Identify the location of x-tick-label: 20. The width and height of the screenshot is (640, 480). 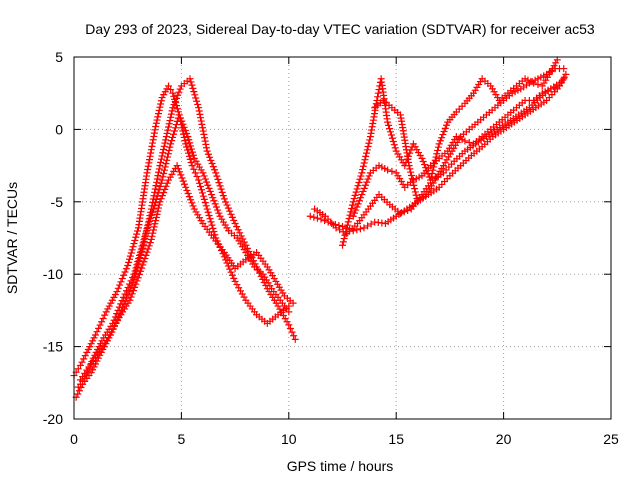
(504, 439).